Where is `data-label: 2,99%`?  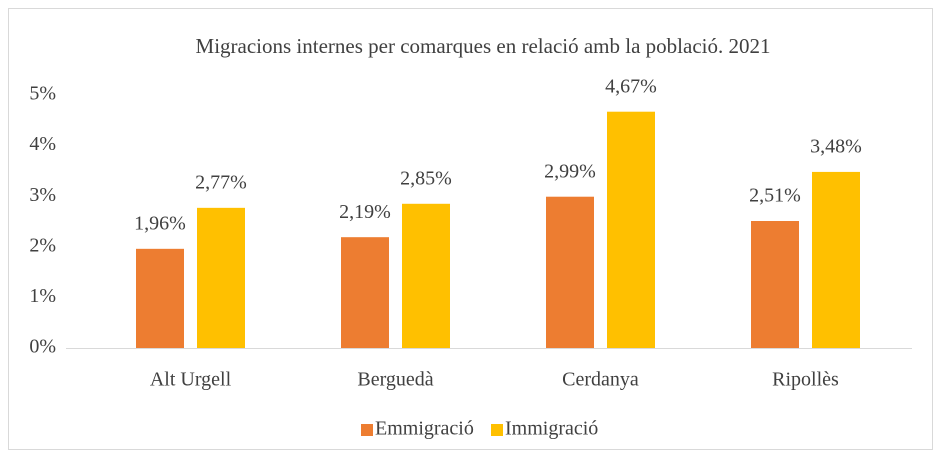 data-label: 2,99% is located at coordinates (570, 171).